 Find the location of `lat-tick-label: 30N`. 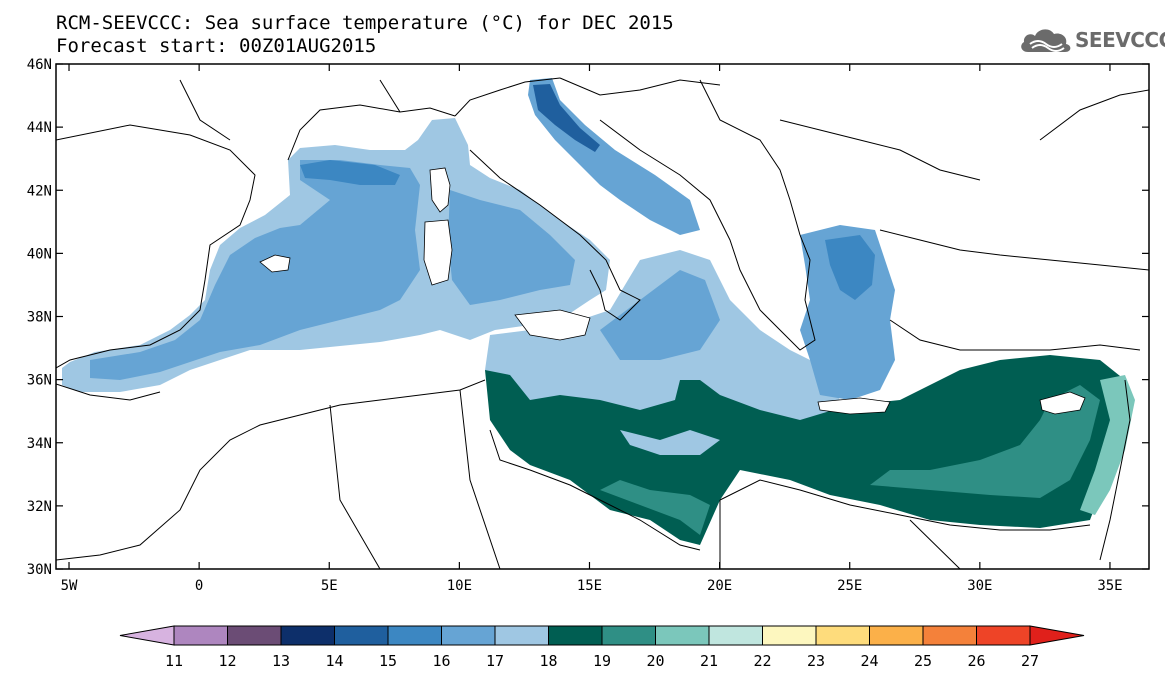

lat-tick-label: 30N is located at coordinates (39, 570).